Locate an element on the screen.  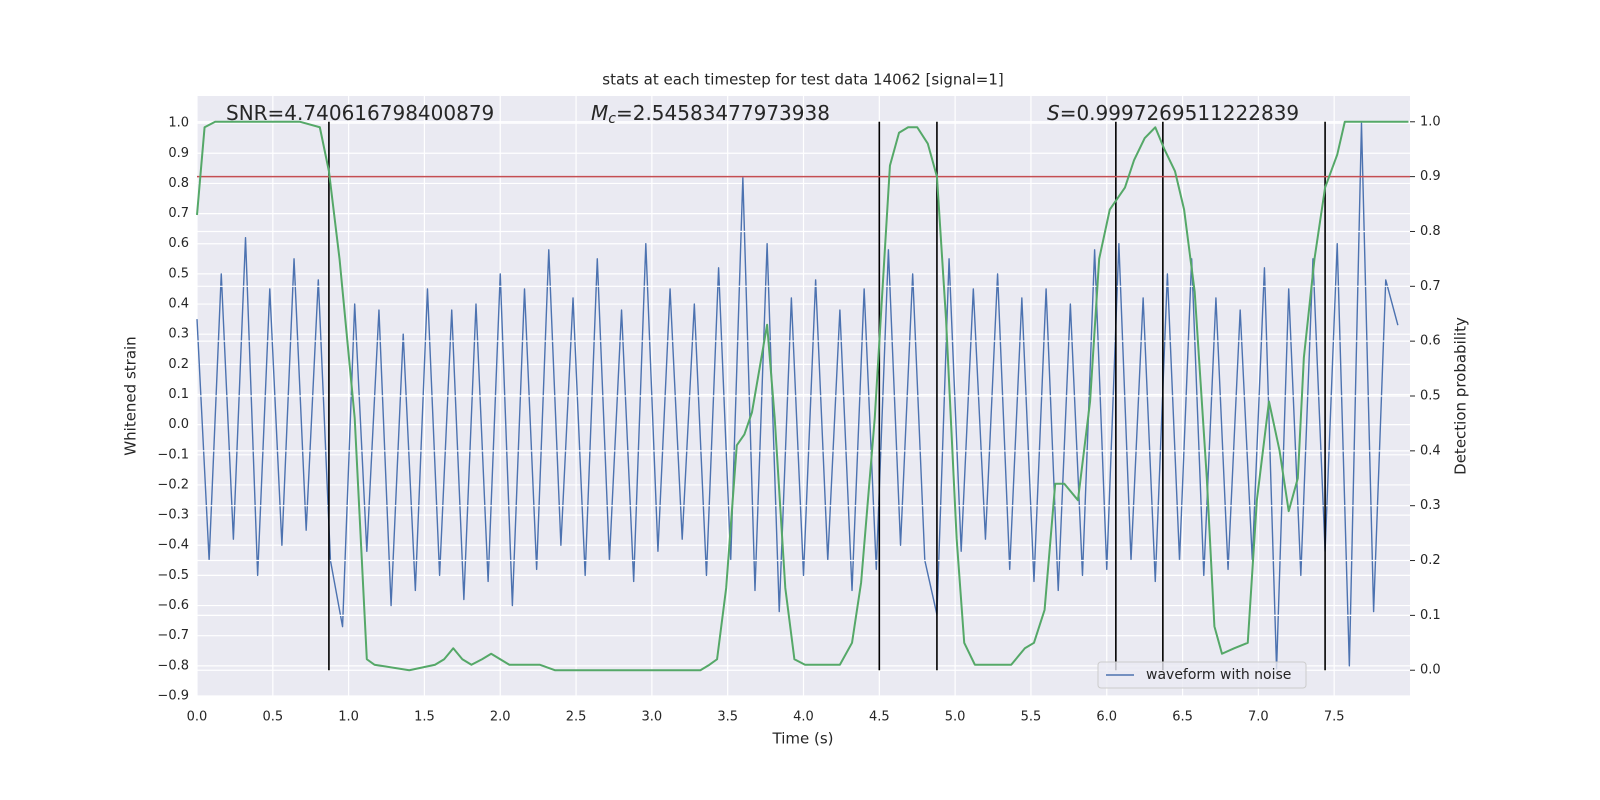
x-tick-label: 1.0 is located at coordinates (348, 717).